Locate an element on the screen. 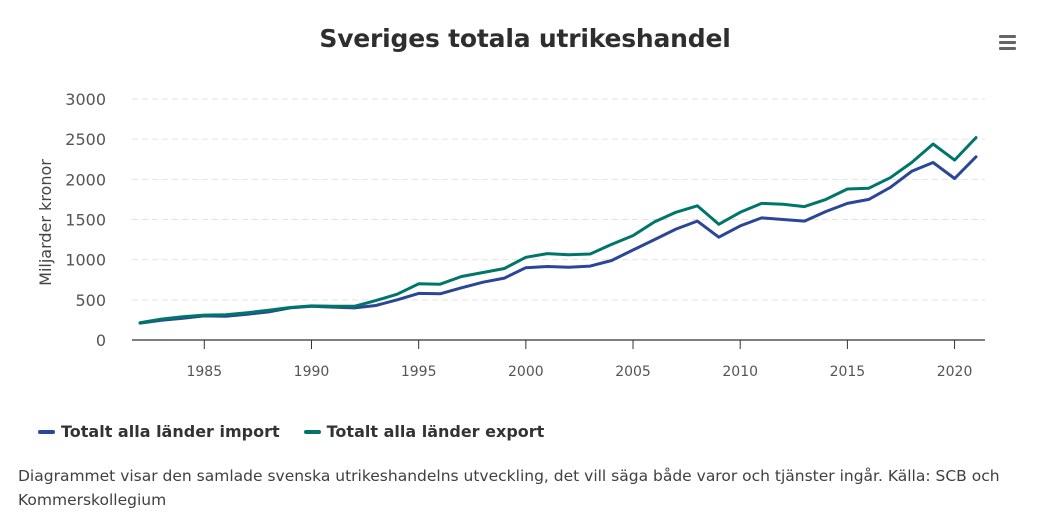 This screenshot has height=512, width=1038. legend-label-export: Totalt alla länder export is located at coordinates (435, 431).